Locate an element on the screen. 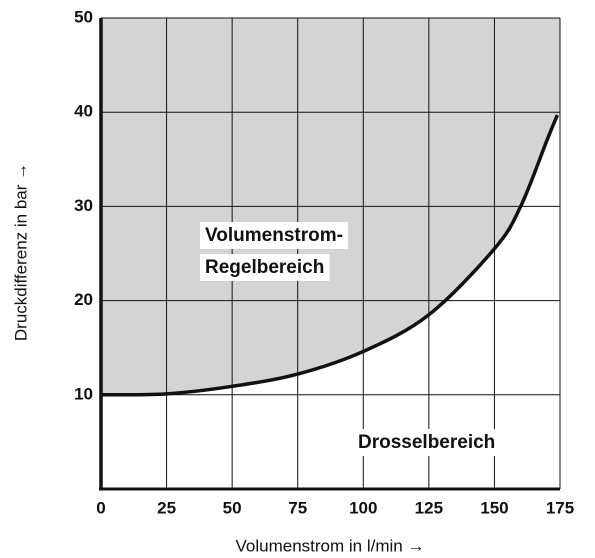  annotation: Volumenstrom- is located at coordinates (274, 235).